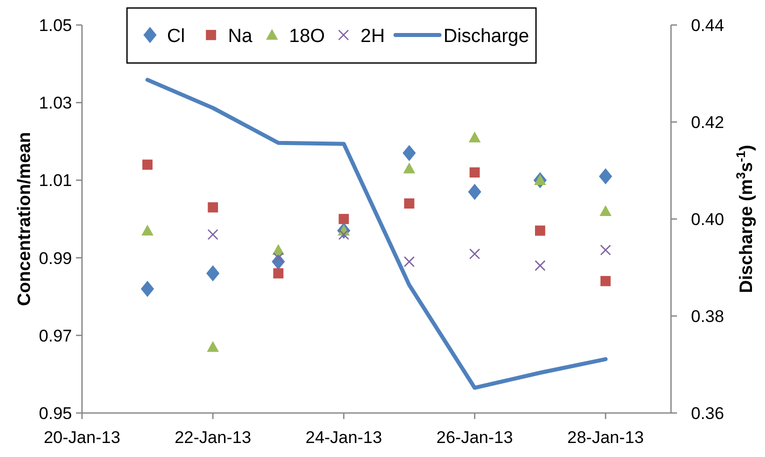 The height and width of the screenshot is (457, 765). What do you see at coordinates (55, 103) in the screenshot?
I see `y-tick-label: 1.03` at bounding box center [55, 103].